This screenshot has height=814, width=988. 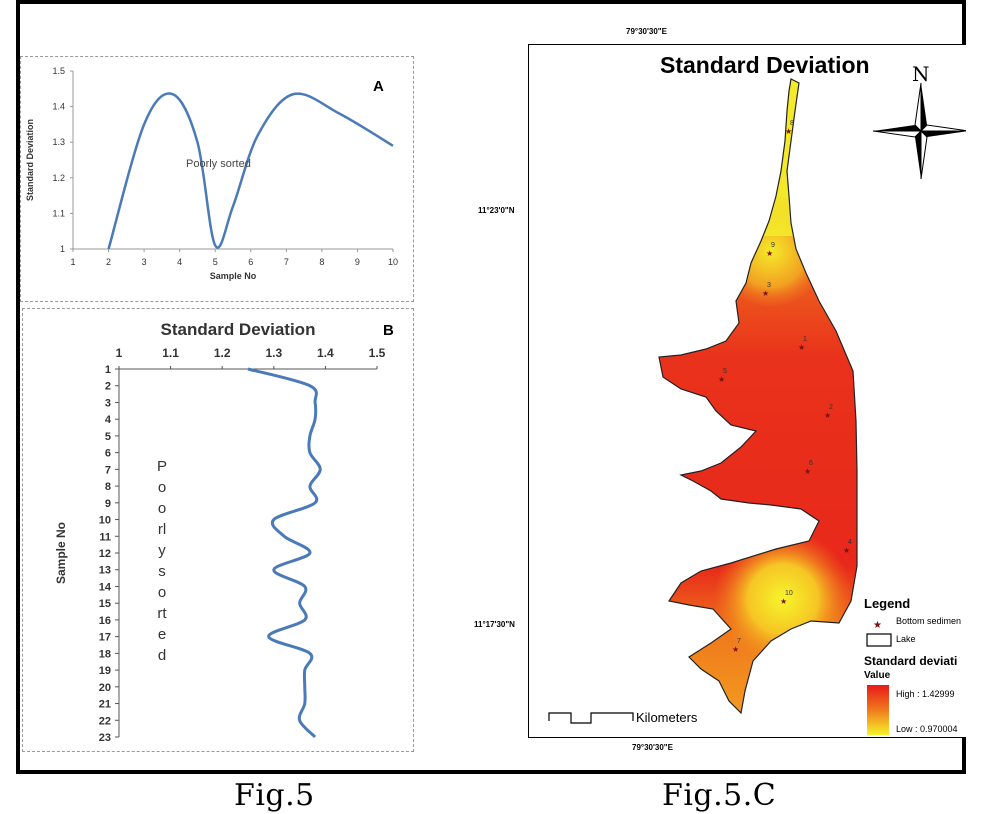 I want to click on legend-lake-label: Lake, so click(x=906, y=639).